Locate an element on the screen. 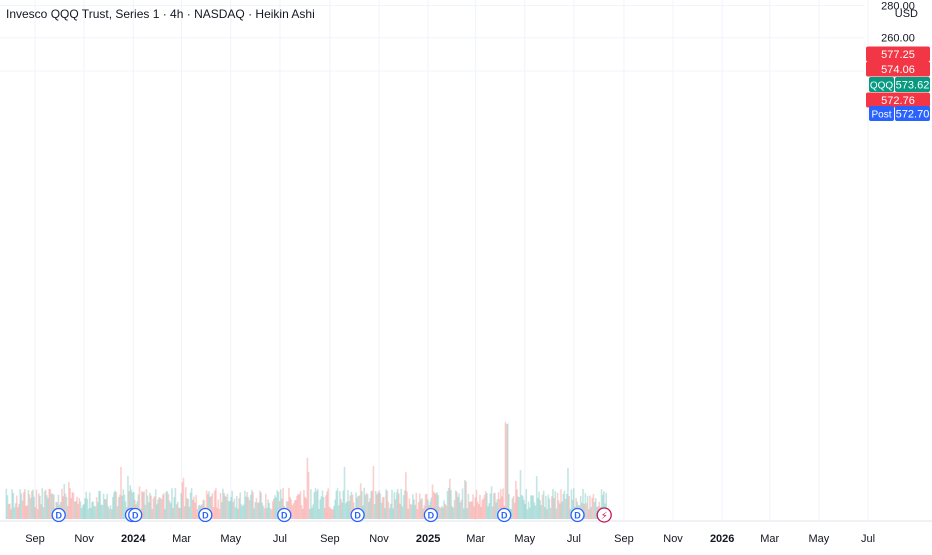 The width and height of the screenshot is (932, 555). currency-label: USD is located at coordinates (906, 14).